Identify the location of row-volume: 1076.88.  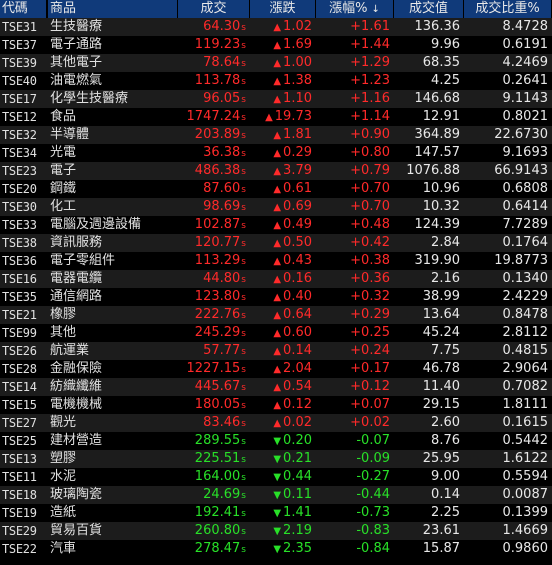
(433, 170).